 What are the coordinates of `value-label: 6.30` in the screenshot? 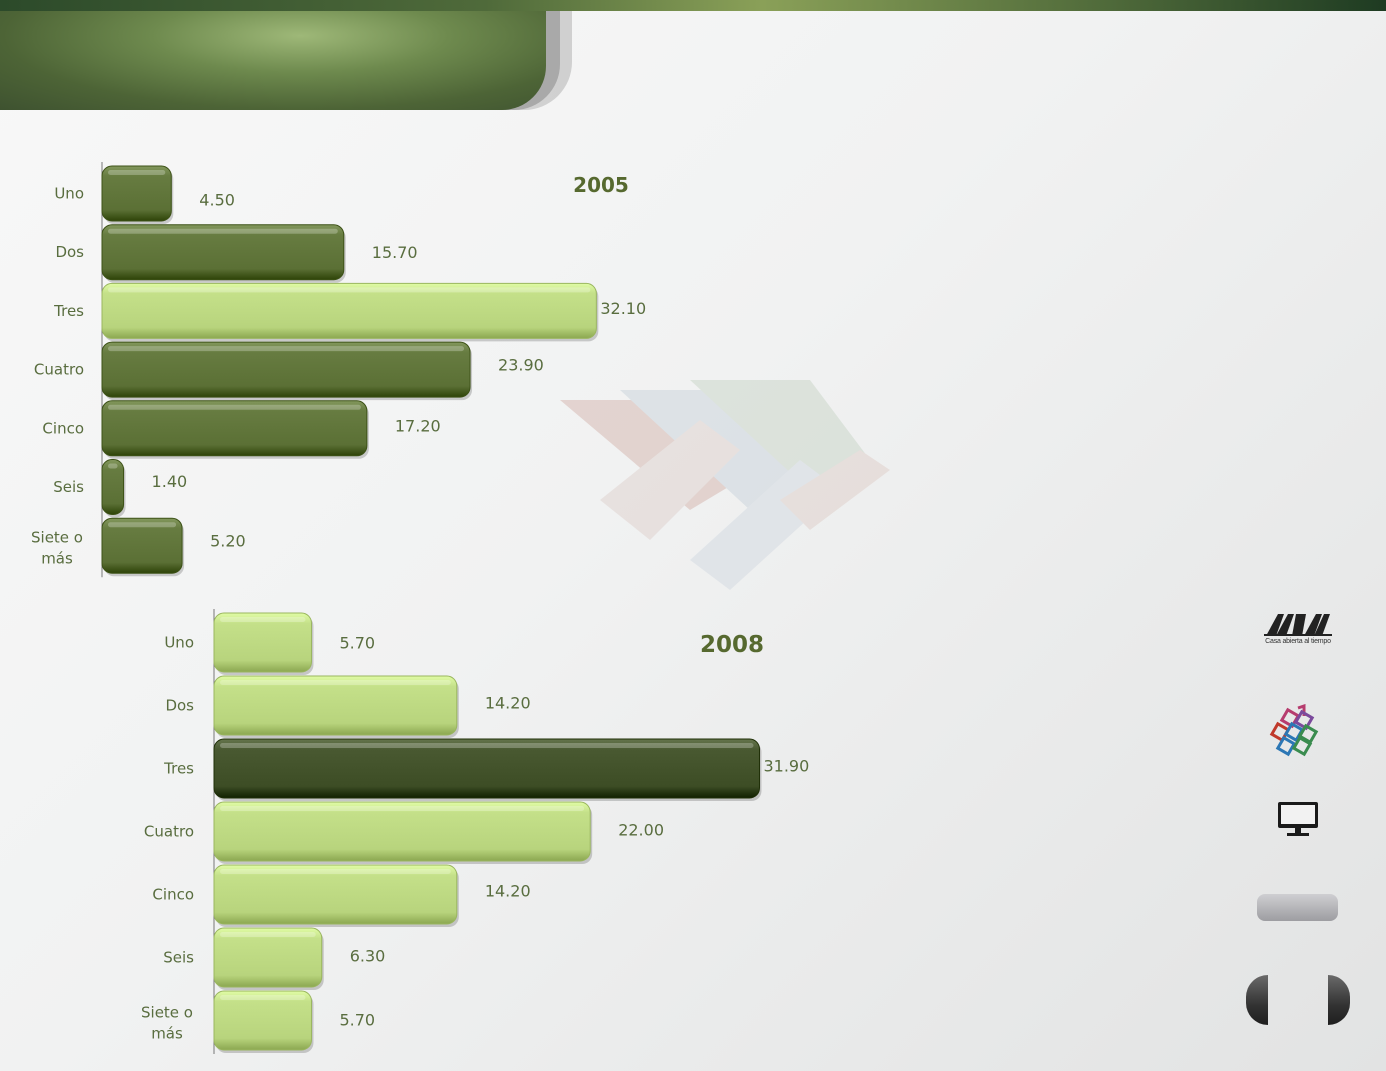 It's located at (368, 956).